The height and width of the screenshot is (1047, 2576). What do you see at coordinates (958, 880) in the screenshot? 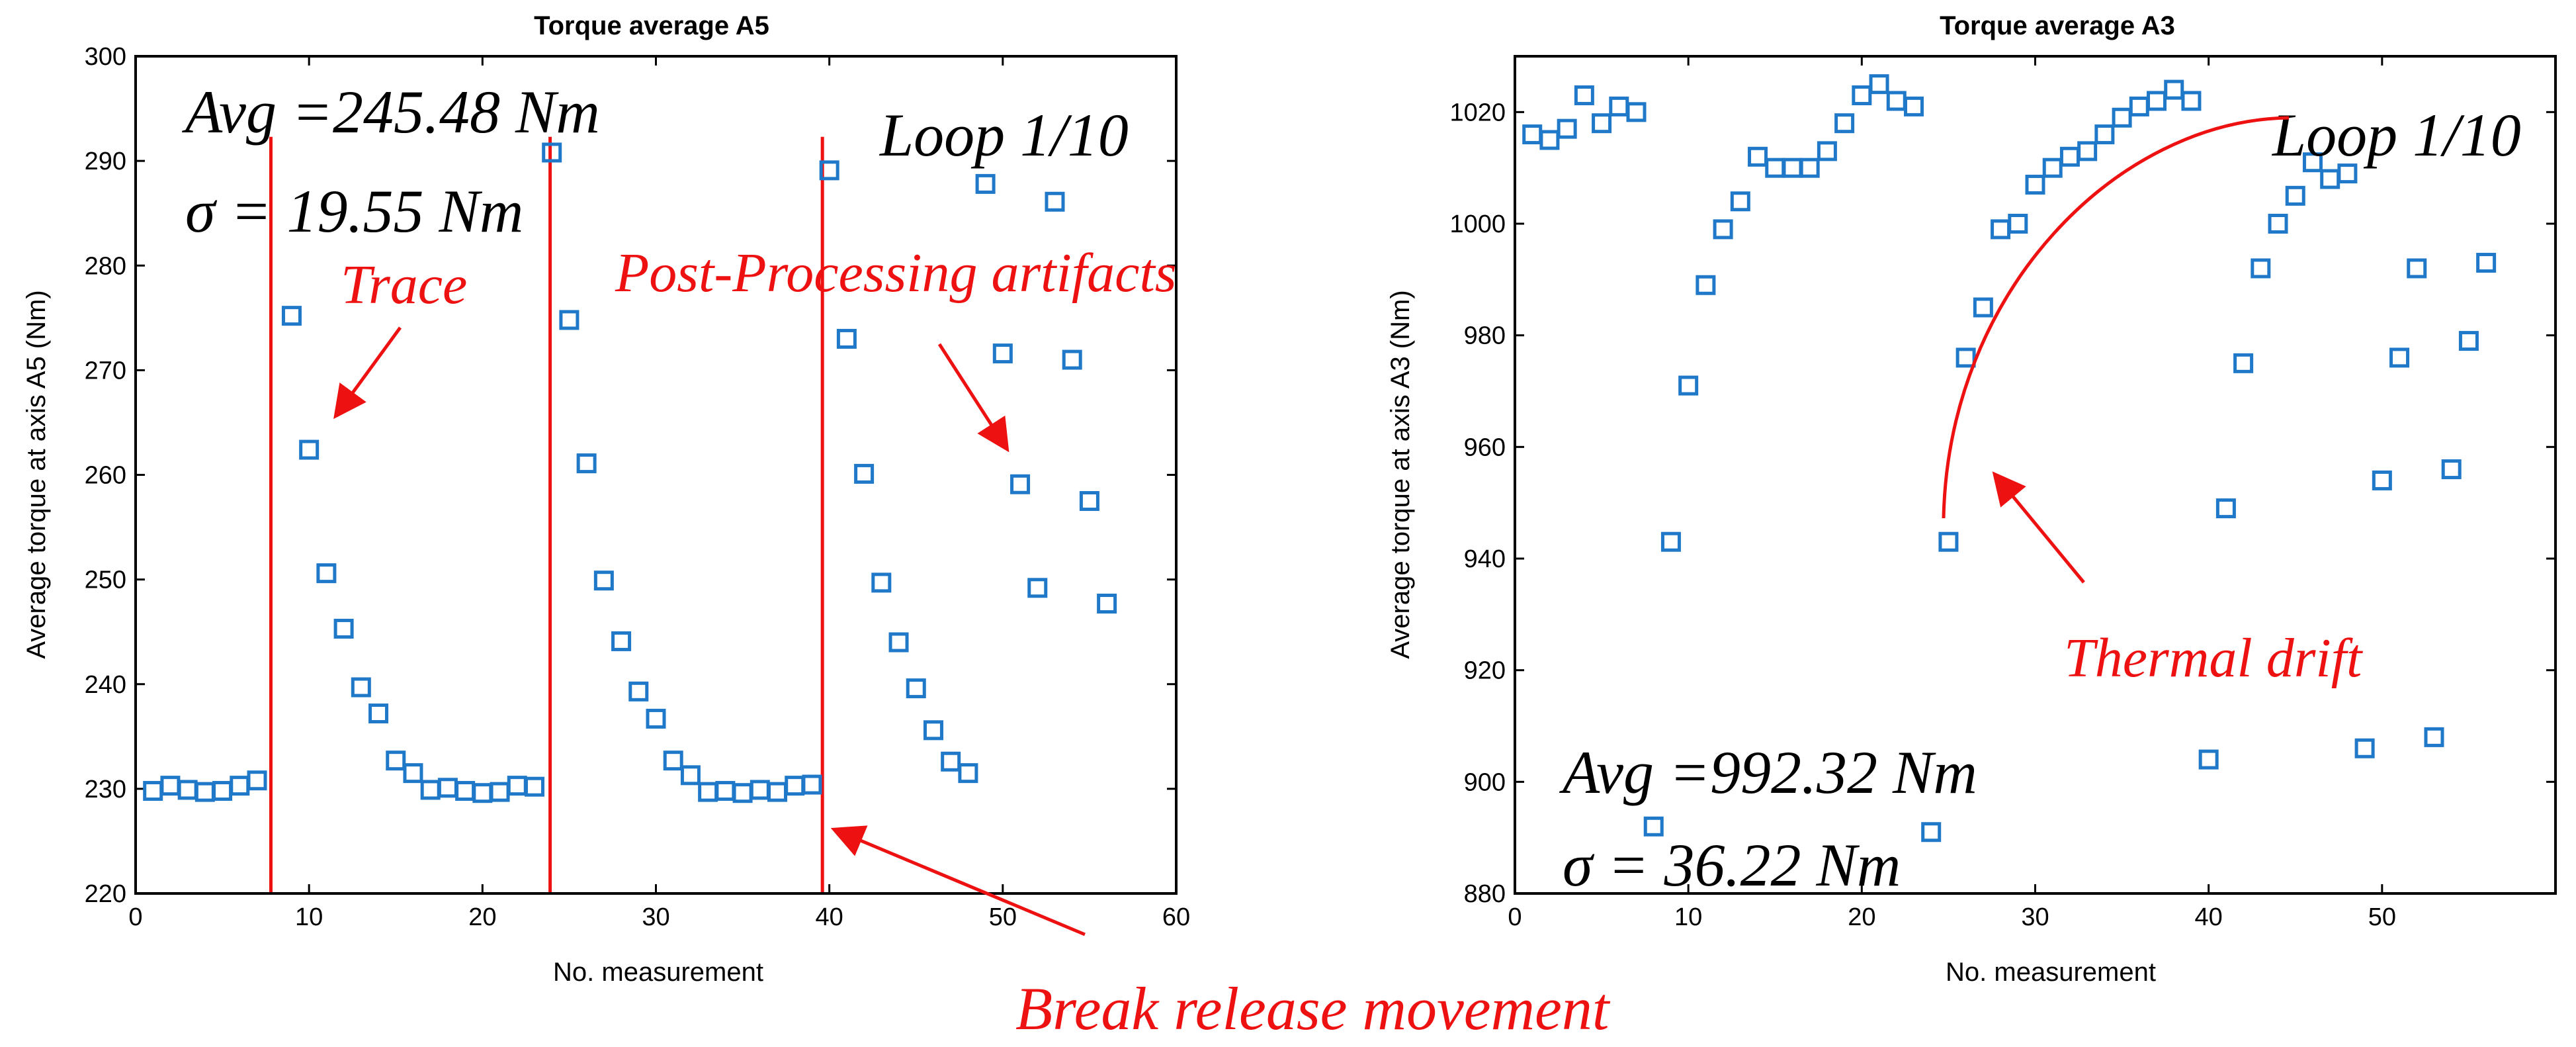
I see `break-release-arrow` at bounding box center [958, 880].